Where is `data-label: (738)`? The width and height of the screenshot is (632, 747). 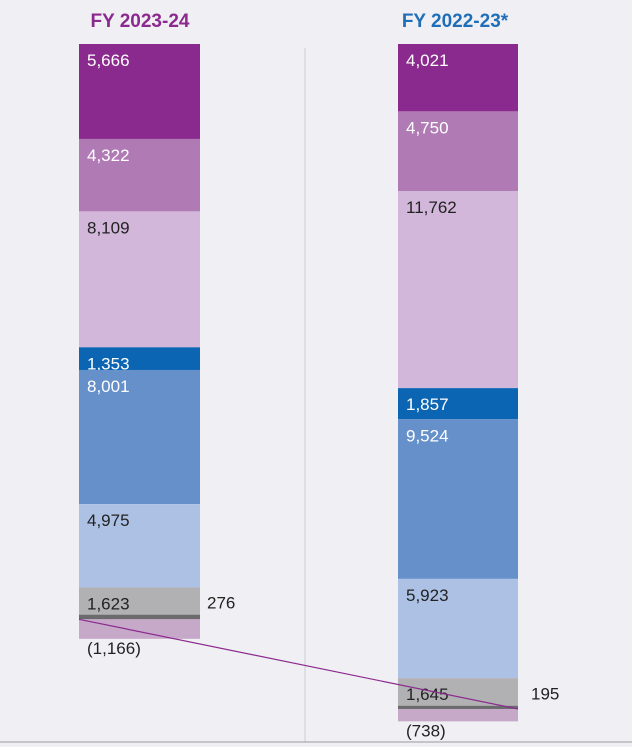
data-label: (738) is located at coordinates (426, 730).